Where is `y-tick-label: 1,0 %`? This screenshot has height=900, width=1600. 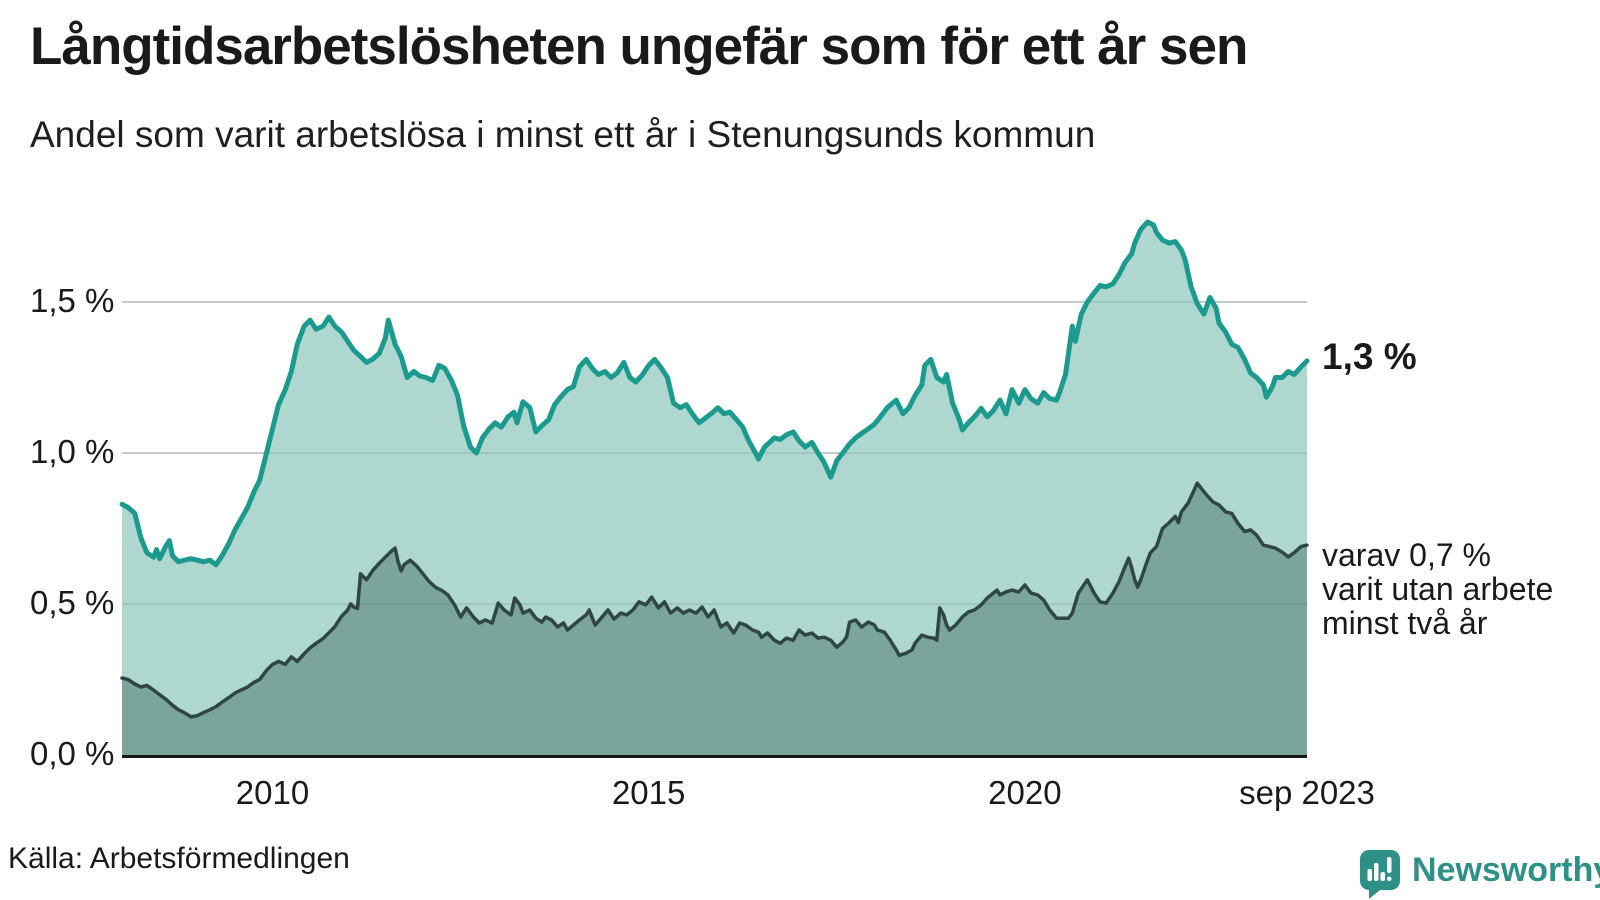
y-tick-label: 1,0 % is located at coordinates (72, 452).